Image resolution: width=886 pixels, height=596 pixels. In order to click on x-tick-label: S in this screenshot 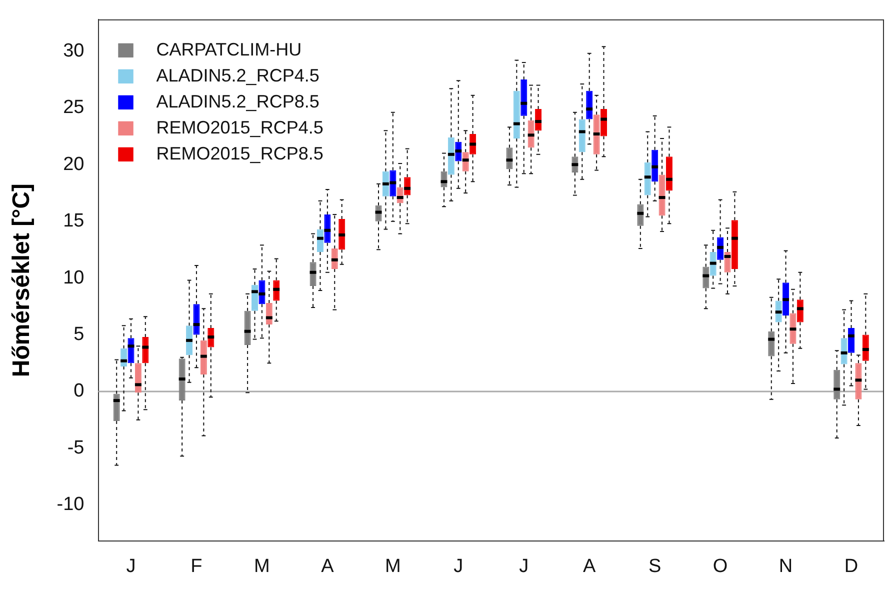, I will do `click(655, 566)`.